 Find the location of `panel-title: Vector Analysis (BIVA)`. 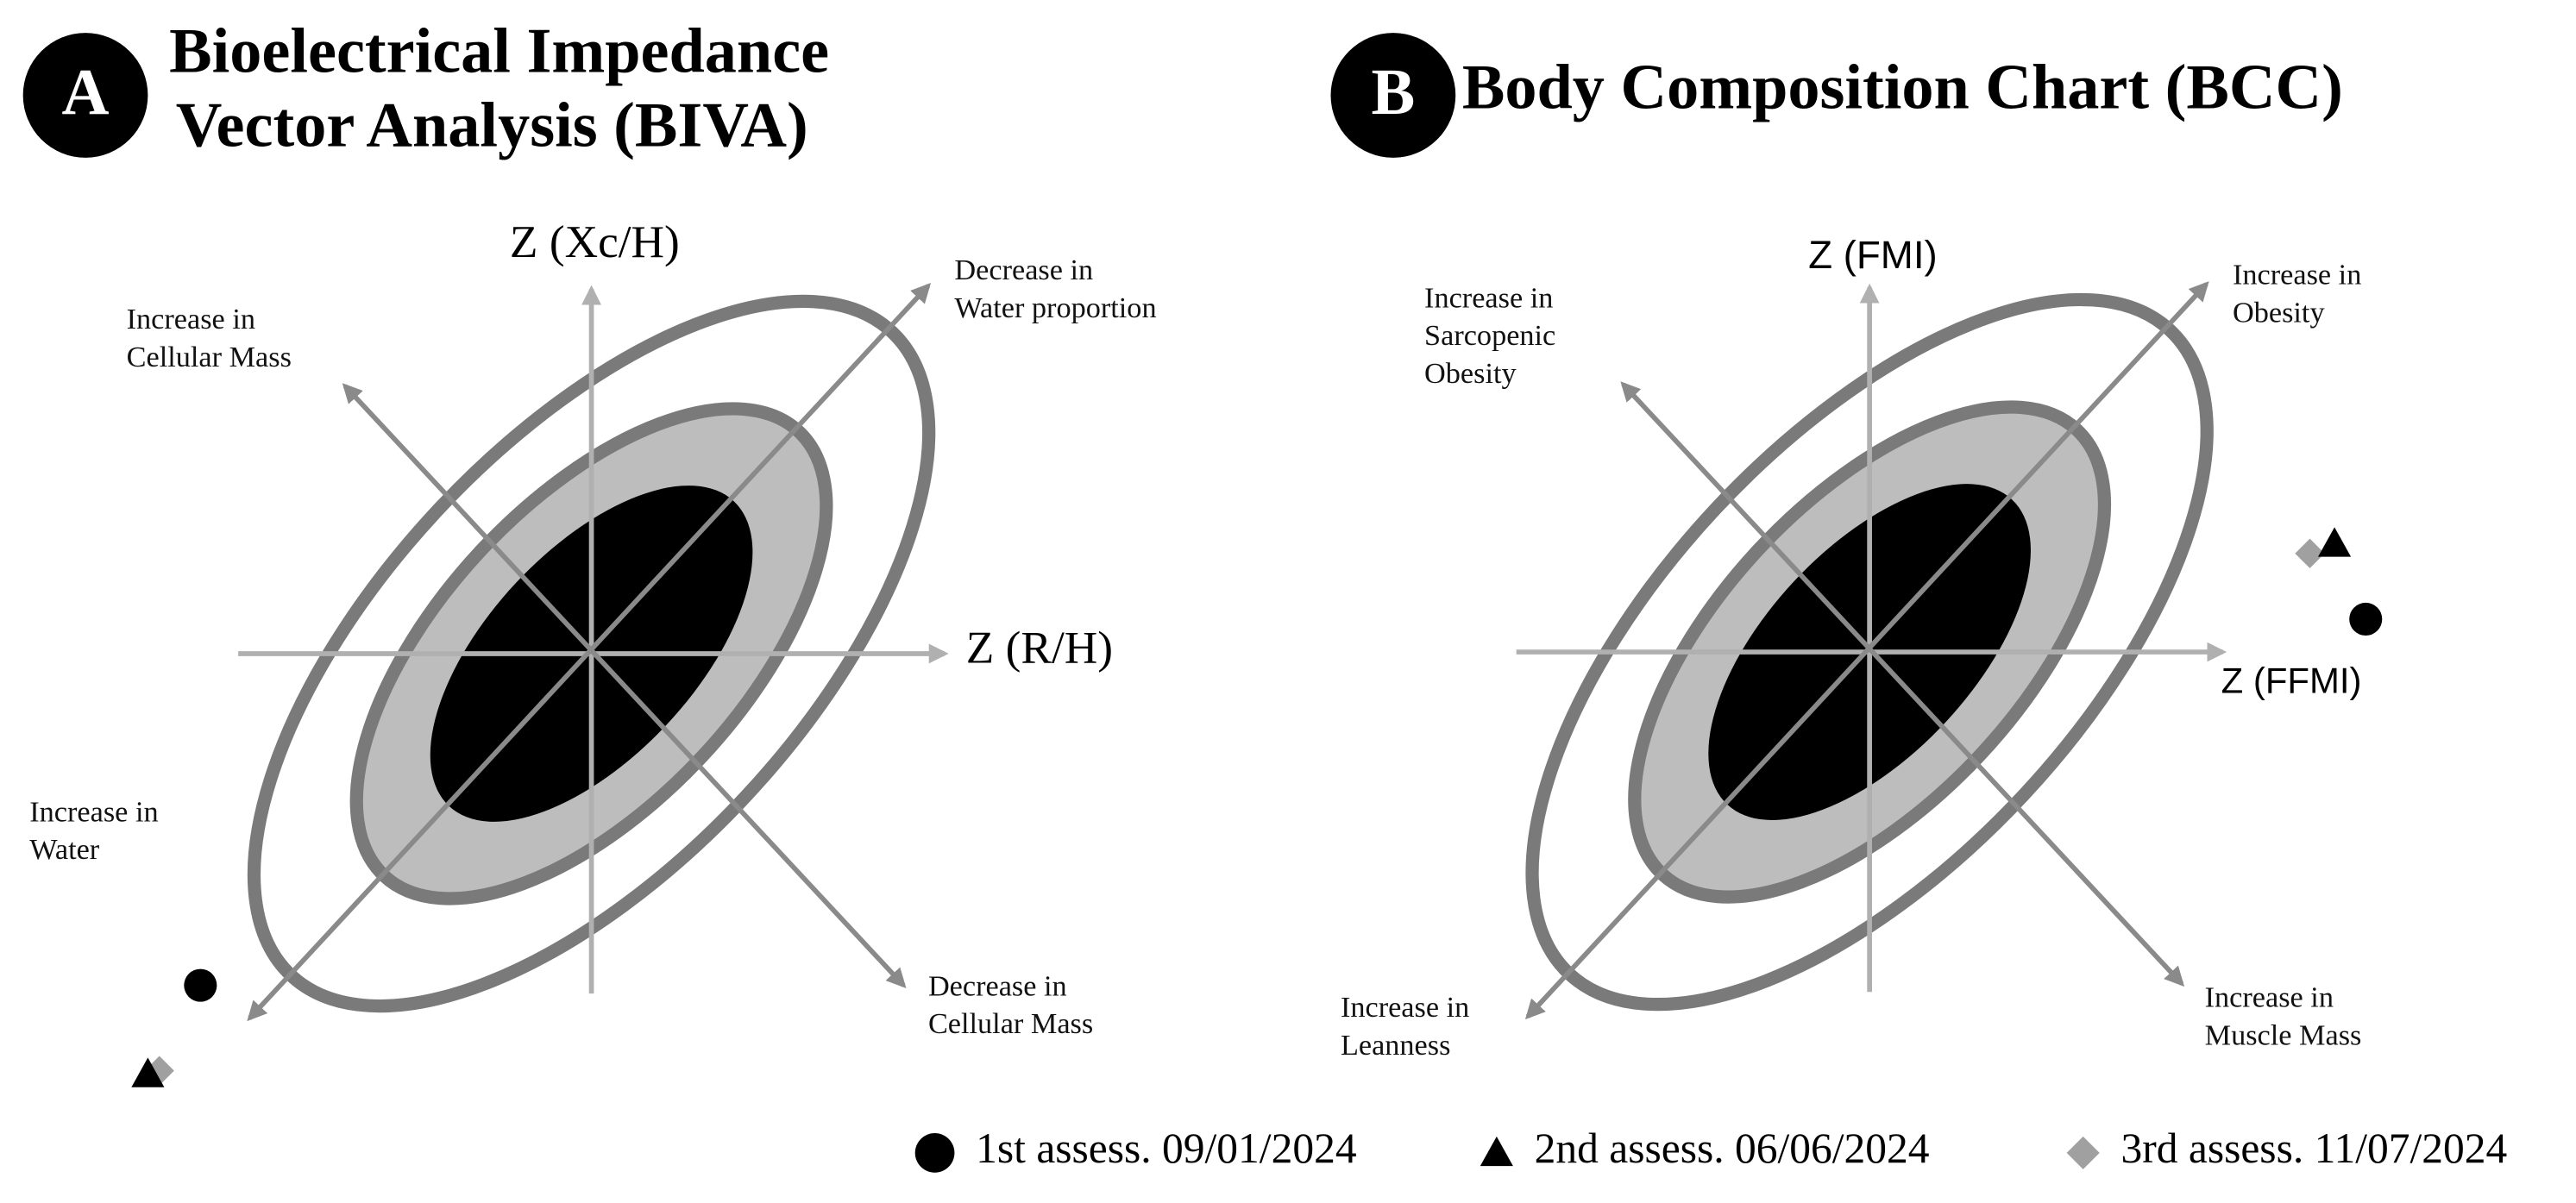

panel-title: Vector Analysis (BIVA) is located at coordinates (492, 125).